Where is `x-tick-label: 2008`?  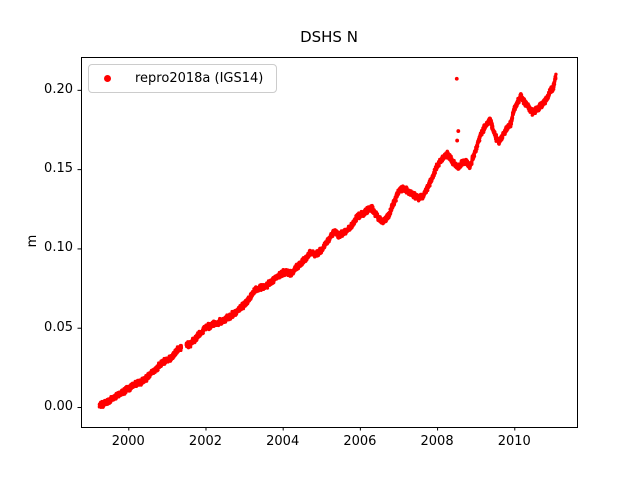 x-tick-label: 2008 is located at coordinates (437, 441).